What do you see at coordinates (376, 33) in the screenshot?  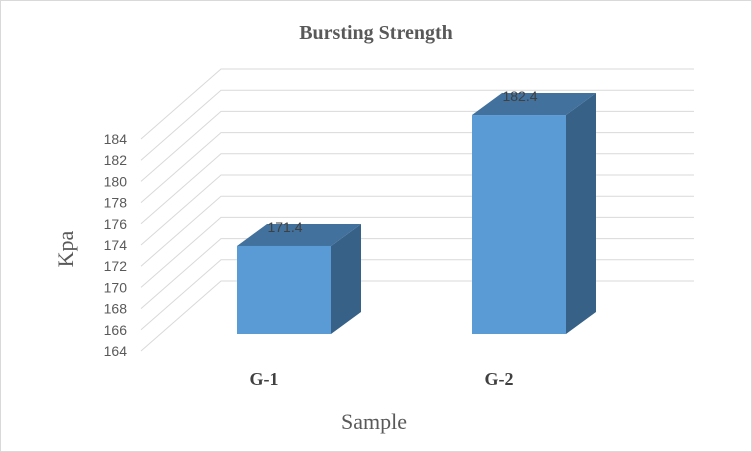 I see `chart-title: Bursting Strength` at bounding box center [376, 33].